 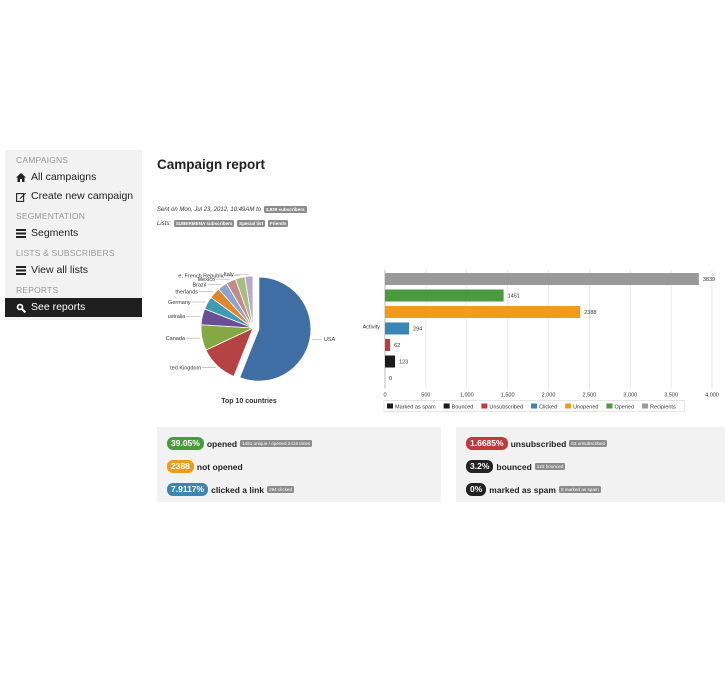 What do you see at coordinates (588, 443) in the screenshot?
I see `stat-detail-badge: 62 unsubscribed` at bounding box center [588, 443].